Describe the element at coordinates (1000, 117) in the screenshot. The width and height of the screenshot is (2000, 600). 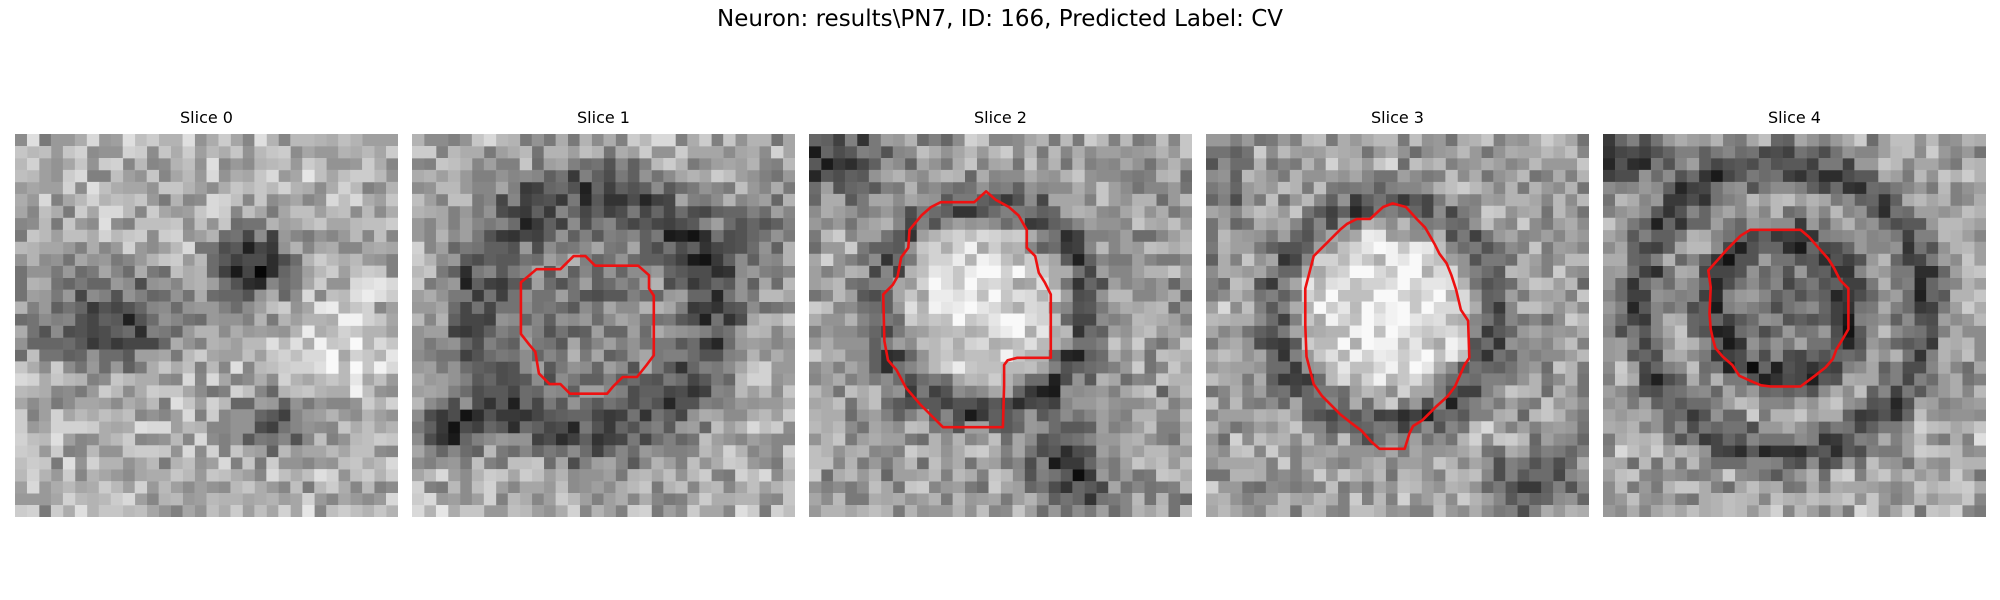
I see `slice-title: Slice 2` at that location.